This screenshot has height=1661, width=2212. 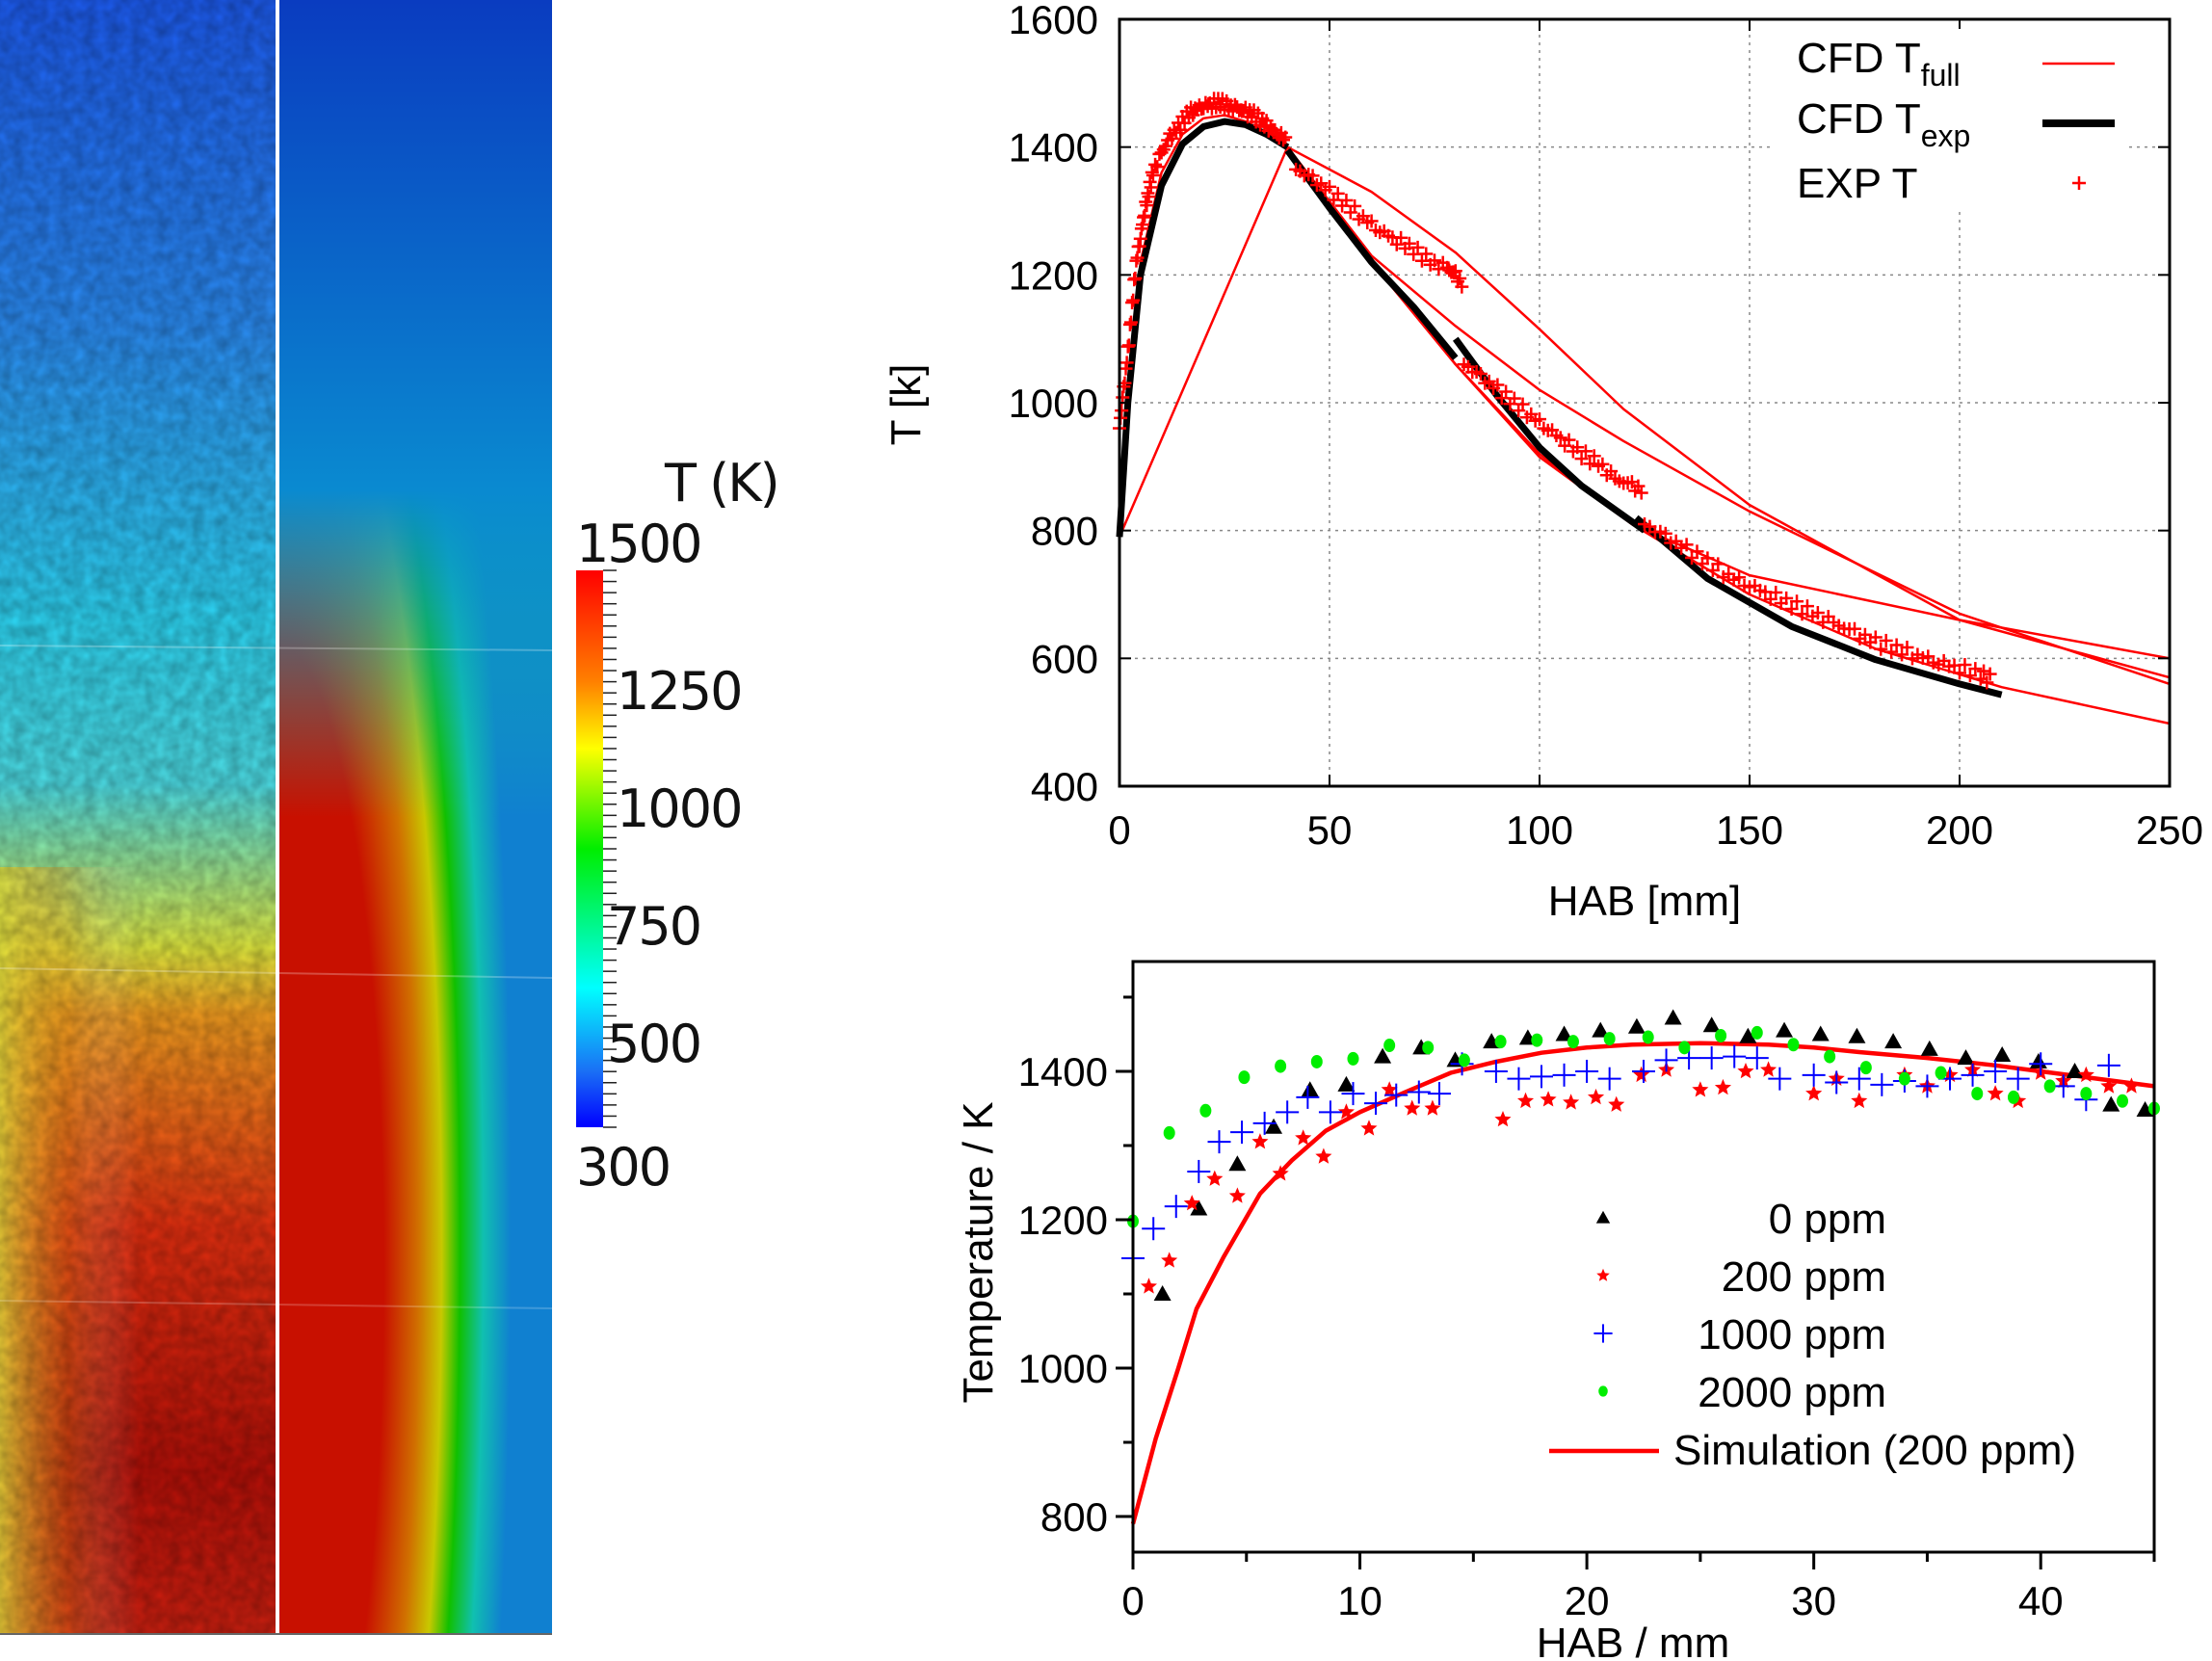 I want to click on legend-cfd-full: CFD Tfull, so click(x=1879, y=64).